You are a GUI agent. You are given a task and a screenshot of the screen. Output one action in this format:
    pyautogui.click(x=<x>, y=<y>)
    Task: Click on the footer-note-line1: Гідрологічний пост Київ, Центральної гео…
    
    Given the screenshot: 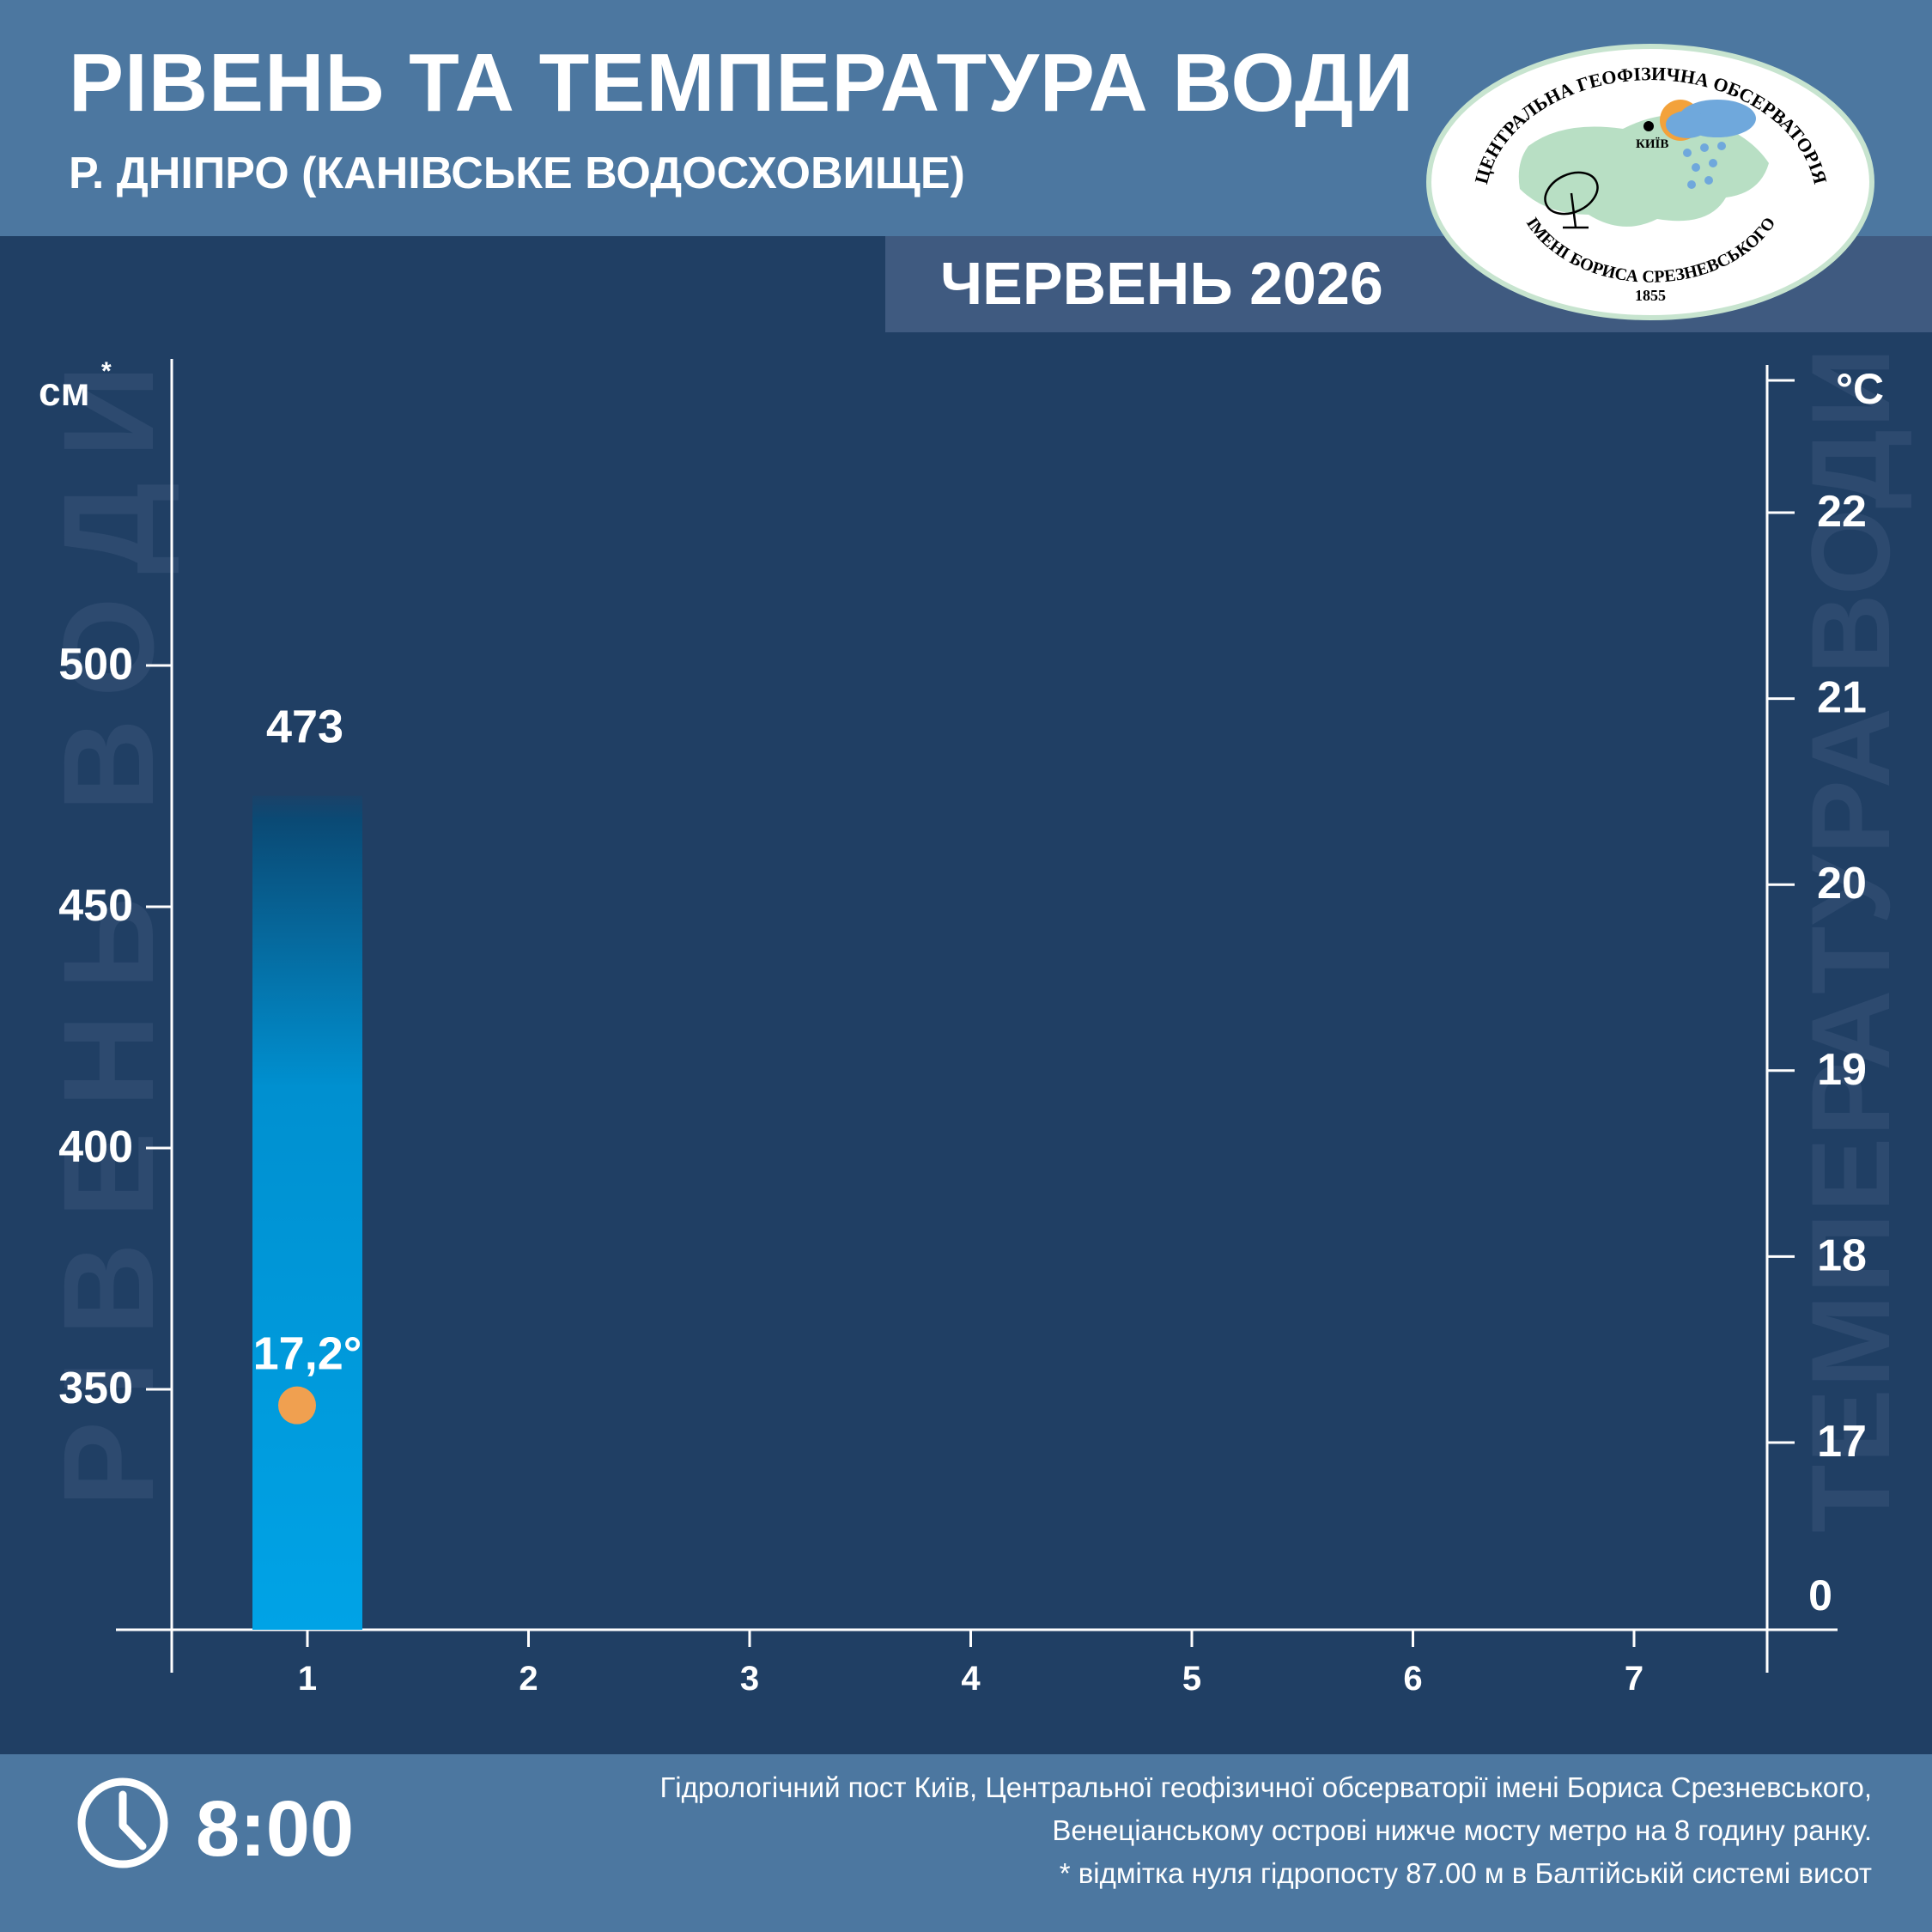 What is the action you would take?
    pyautogui.click(x=1265, y=1787)
    